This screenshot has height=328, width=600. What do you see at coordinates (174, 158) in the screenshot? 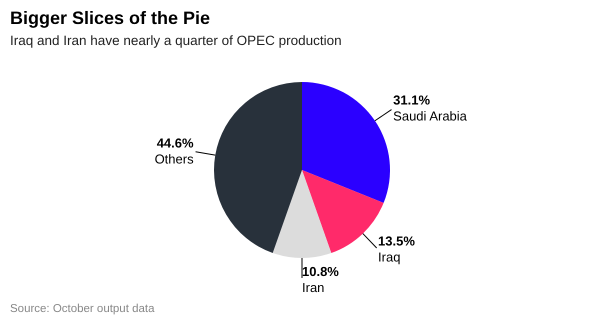
I see `slice-label: Others` at bounding box center [174, 158].